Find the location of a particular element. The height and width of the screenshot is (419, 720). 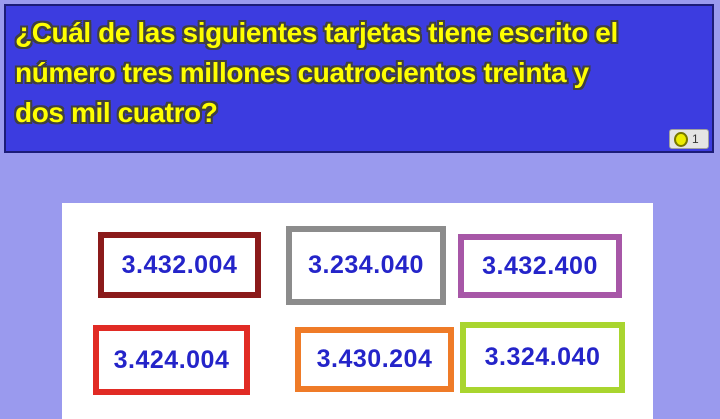

answer-card: 3.432.004 is located at coordinates (179, 265).